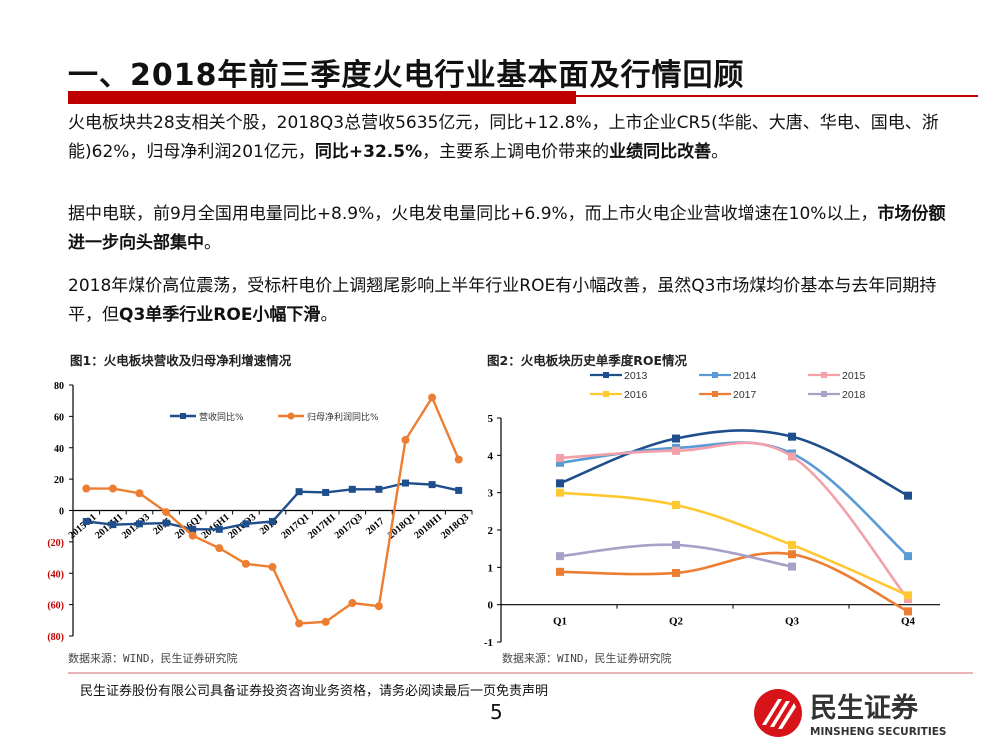 Image resolution: width=1000 pixels, height=750 pixels. Describe the element at coordinates (55, 637) in the screenshot. I see `y-tick-label: (80)` at that location.